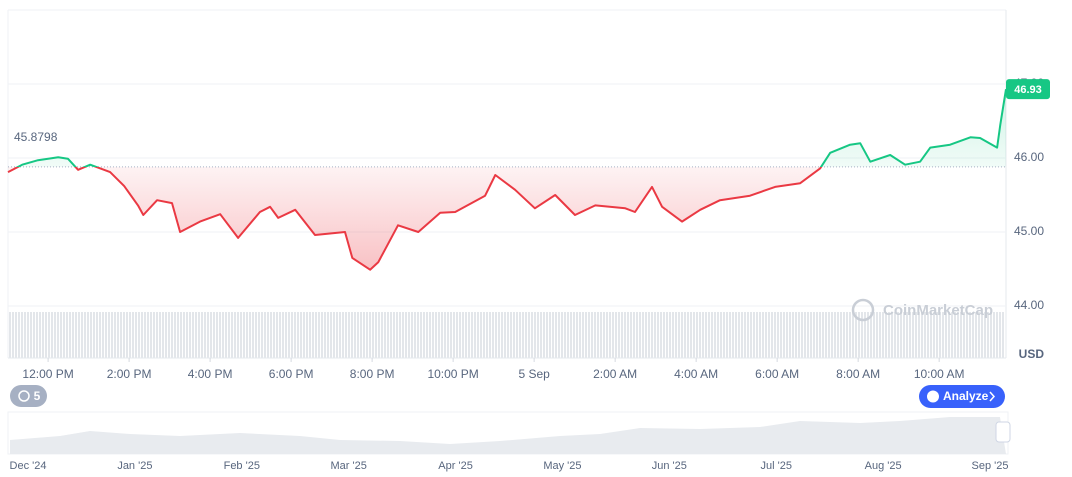 Image resolution: width=1072 pixels, height=477 pixels. I want to click on x-tick-label: 6:00 PM, so click(291, 374).